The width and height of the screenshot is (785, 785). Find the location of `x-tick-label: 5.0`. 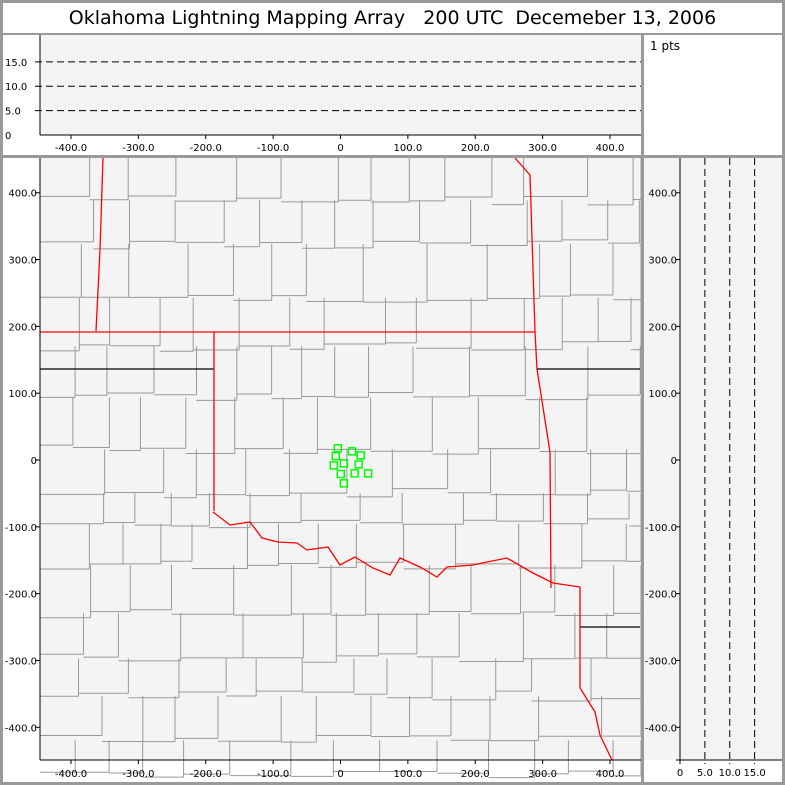

x-tick-label: 5.0 is located at coordinates (705, 773).